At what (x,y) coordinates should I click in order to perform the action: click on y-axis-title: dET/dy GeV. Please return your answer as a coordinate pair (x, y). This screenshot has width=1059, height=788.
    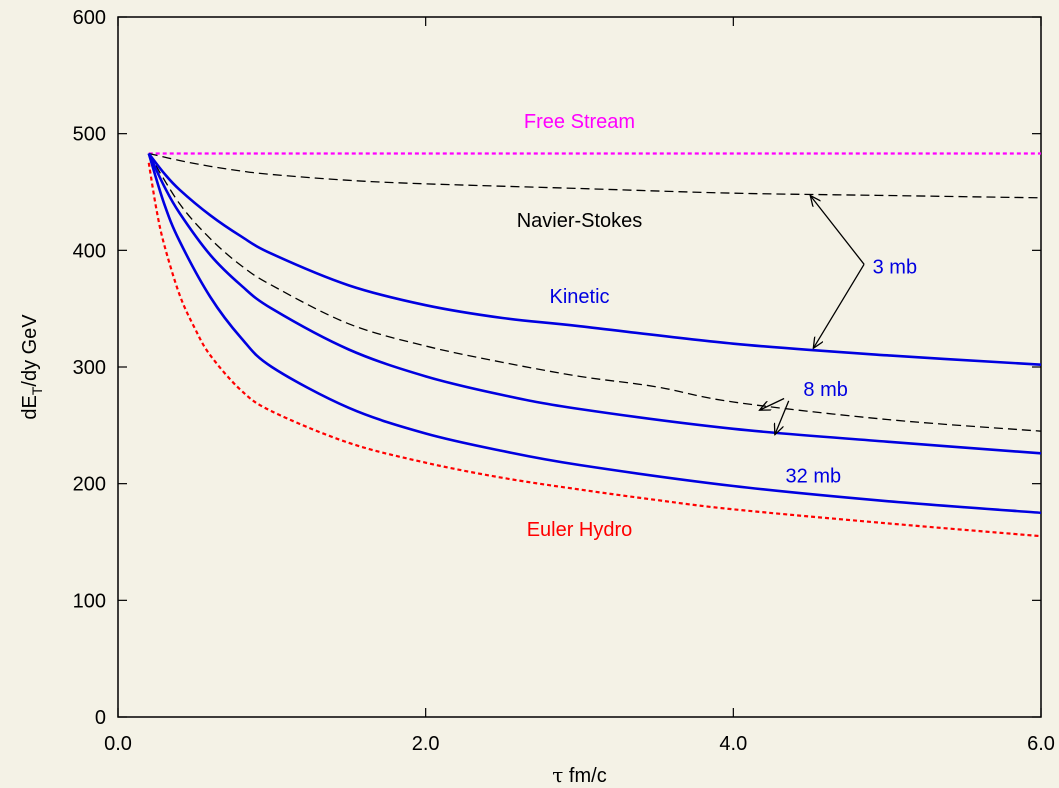
    Looking at the image, I should click on (32, 367).